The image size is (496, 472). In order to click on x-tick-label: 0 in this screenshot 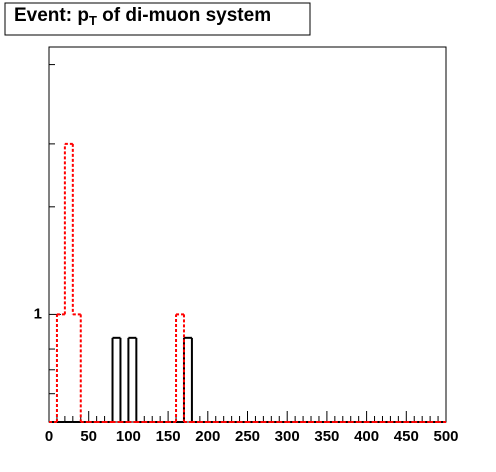, I will do `click(49, 436)`.